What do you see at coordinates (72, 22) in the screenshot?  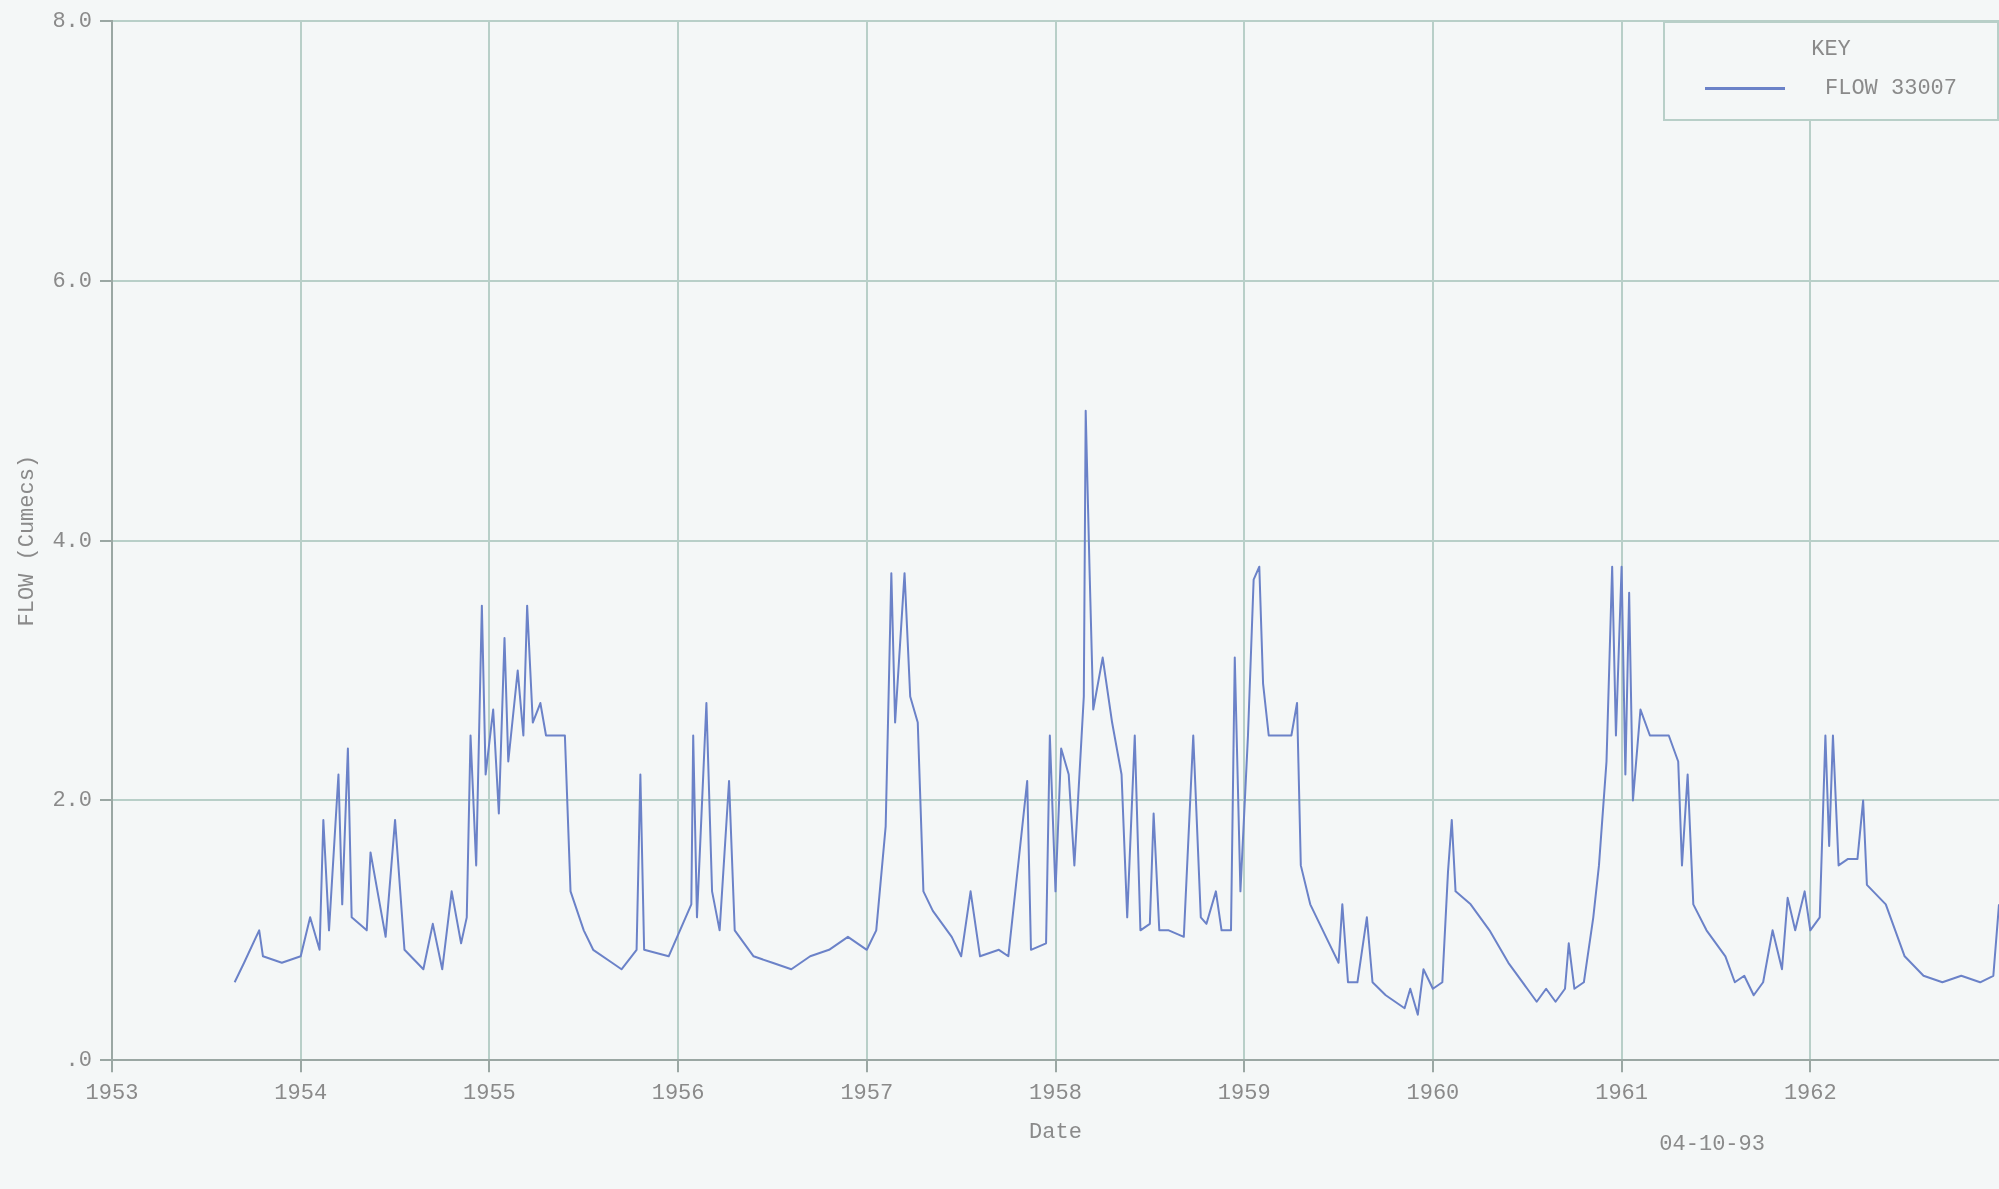 I see `y-tick-label: 8.0` at bounding box center [72, 22].